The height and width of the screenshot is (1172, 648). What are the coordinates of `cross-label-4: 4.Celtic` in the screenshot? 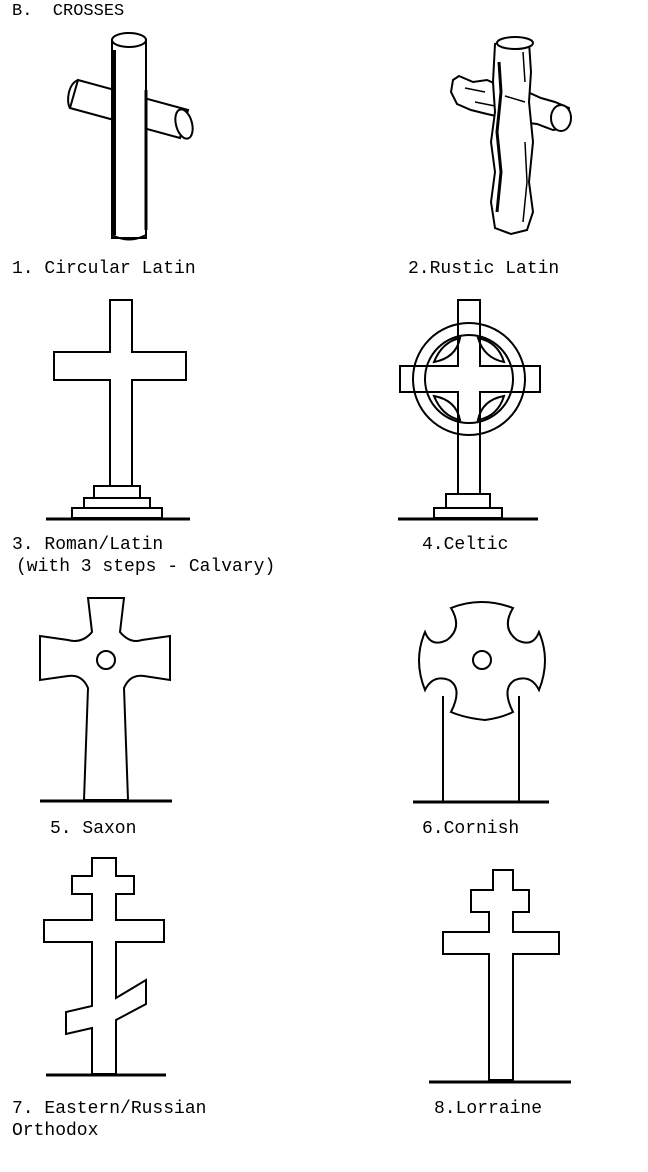 It's located at (465, 545).